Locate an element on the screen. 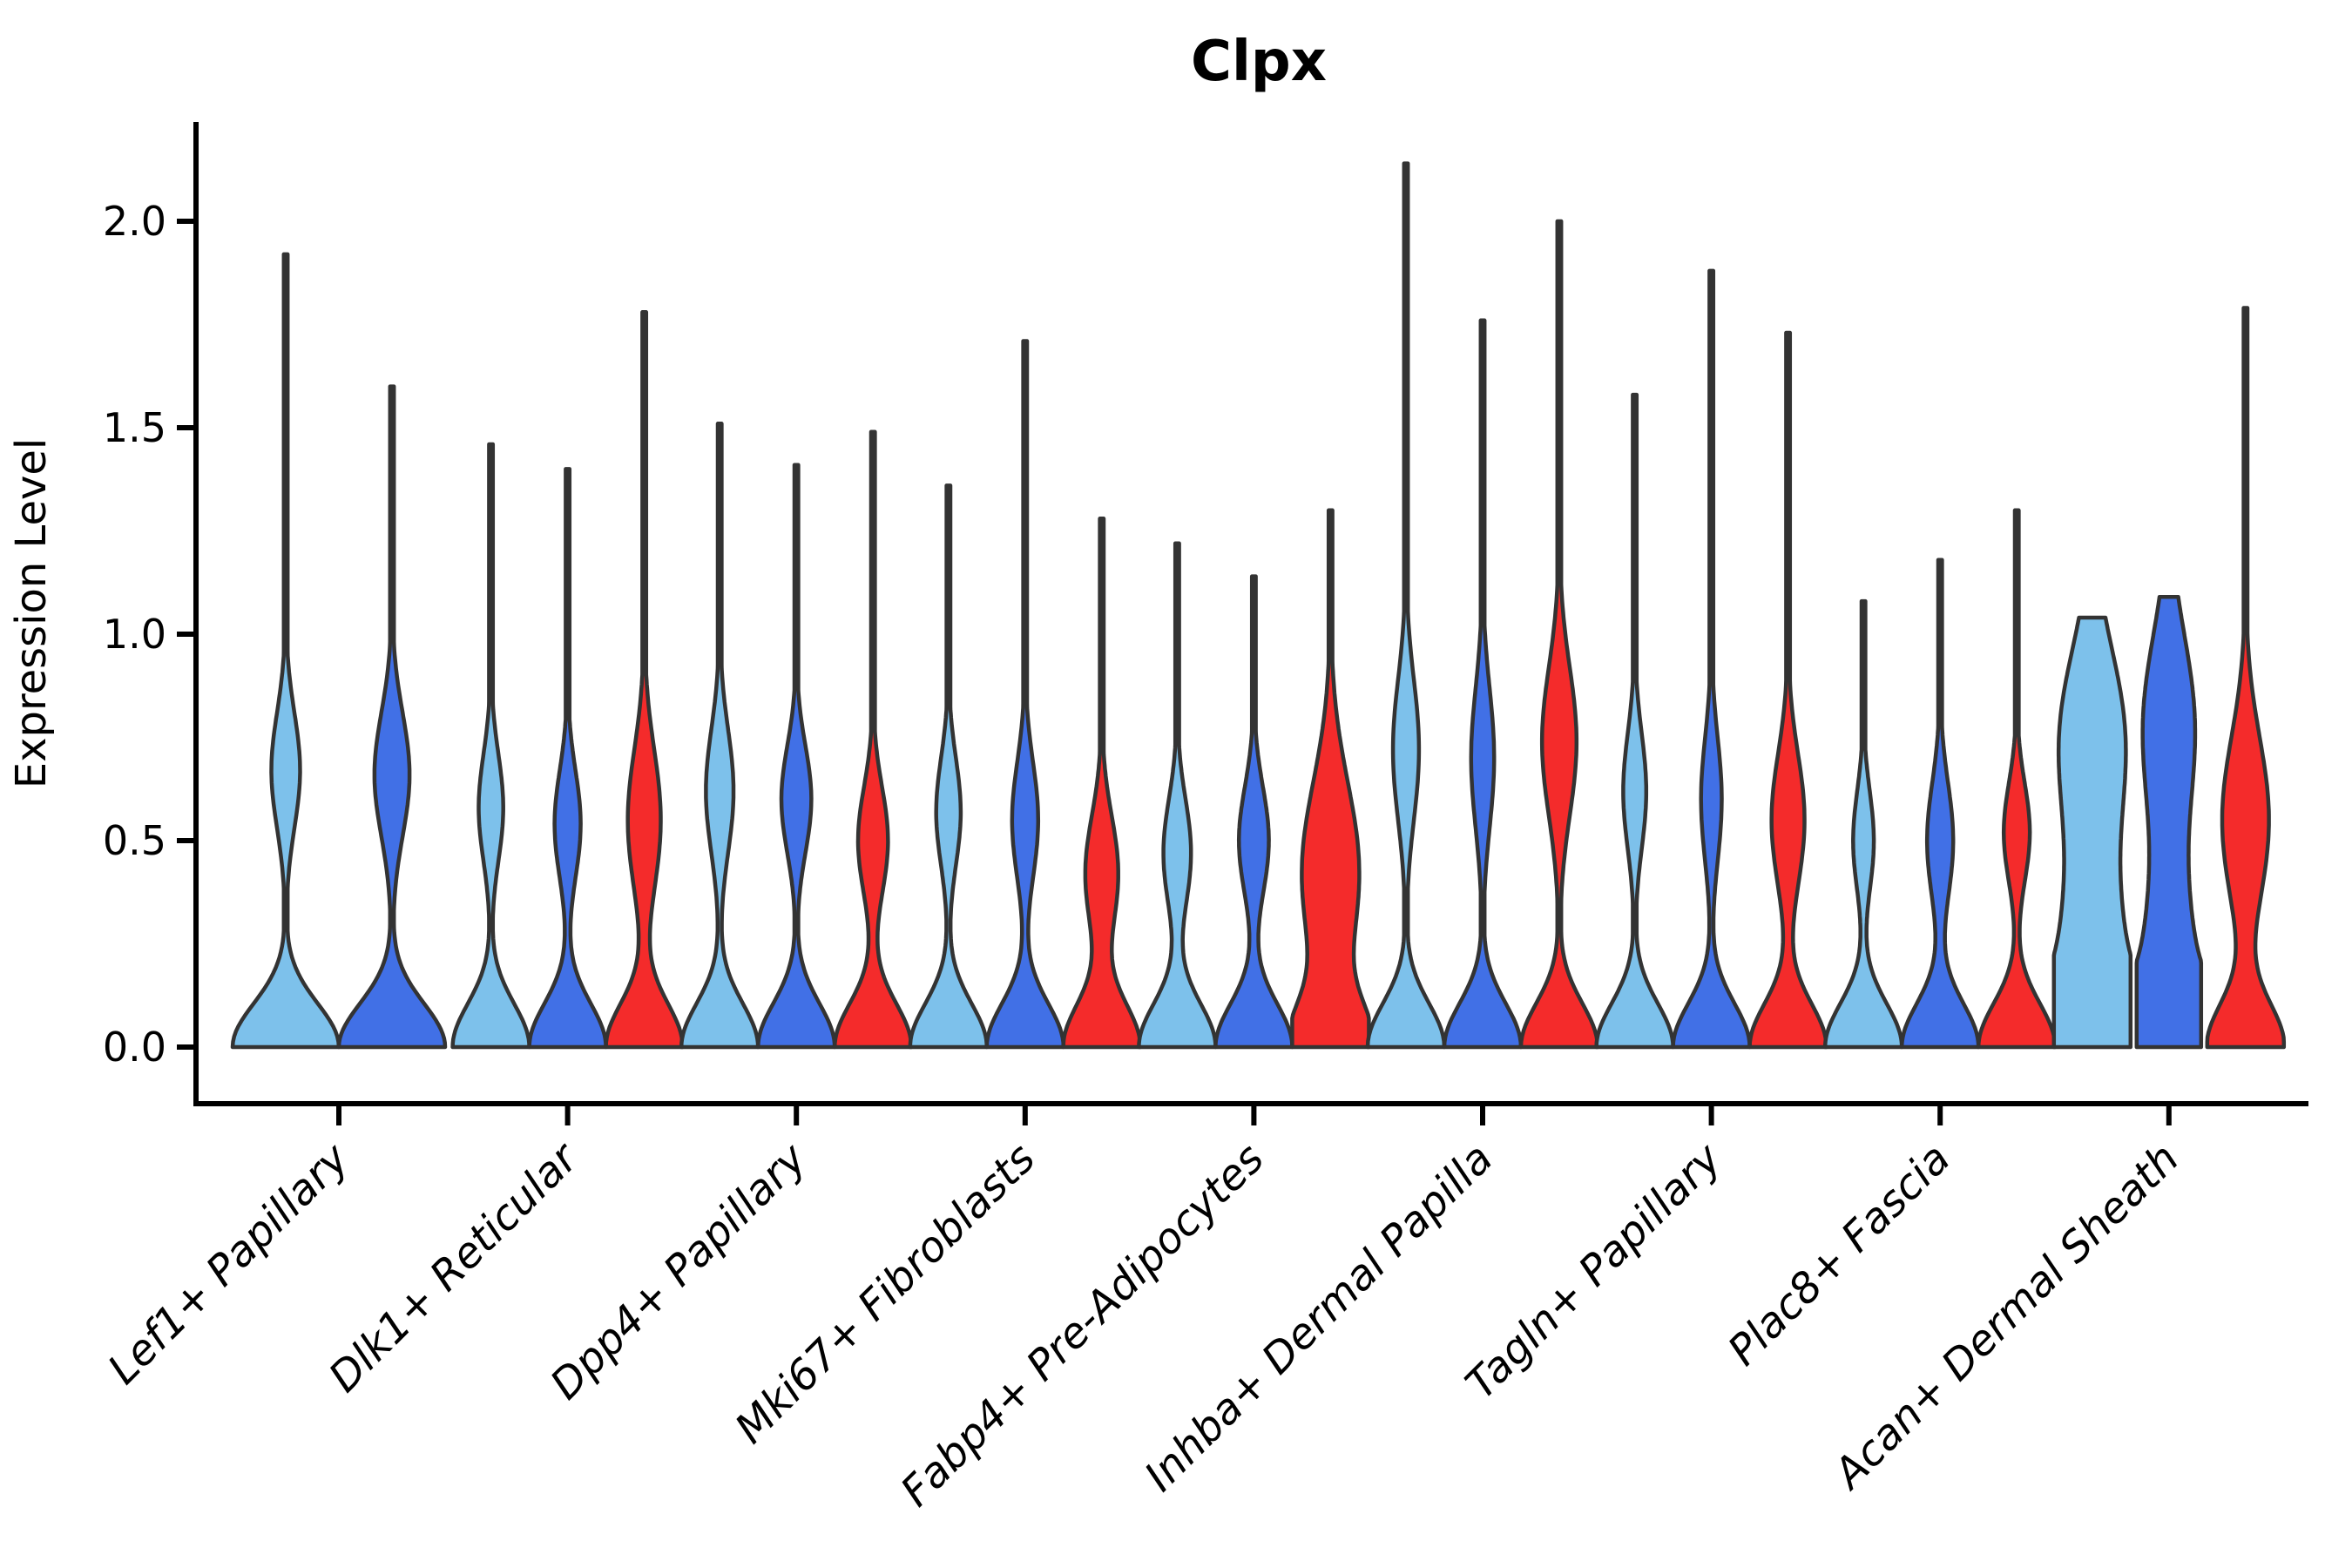  chart-title: Clpx is located at coordinates (1259, 62).